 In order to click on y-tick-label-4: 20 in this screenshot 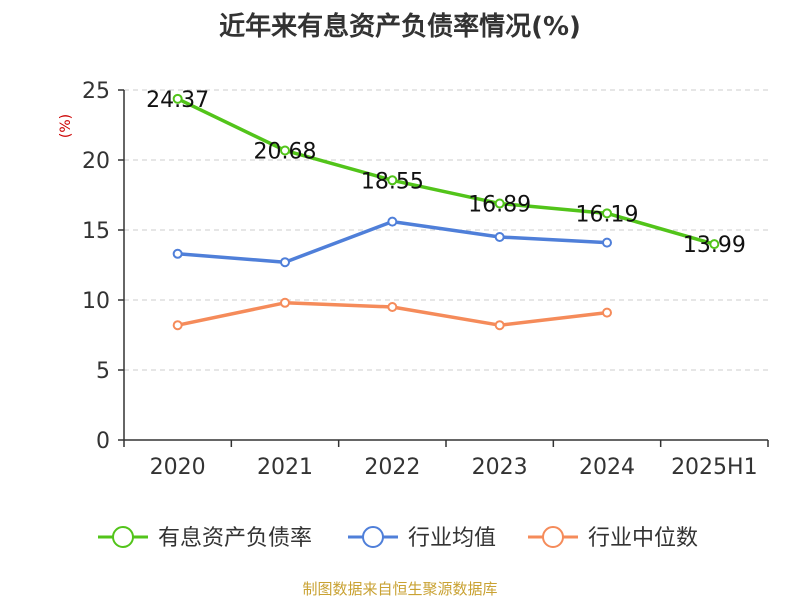, I will do `click(96, 161)`.